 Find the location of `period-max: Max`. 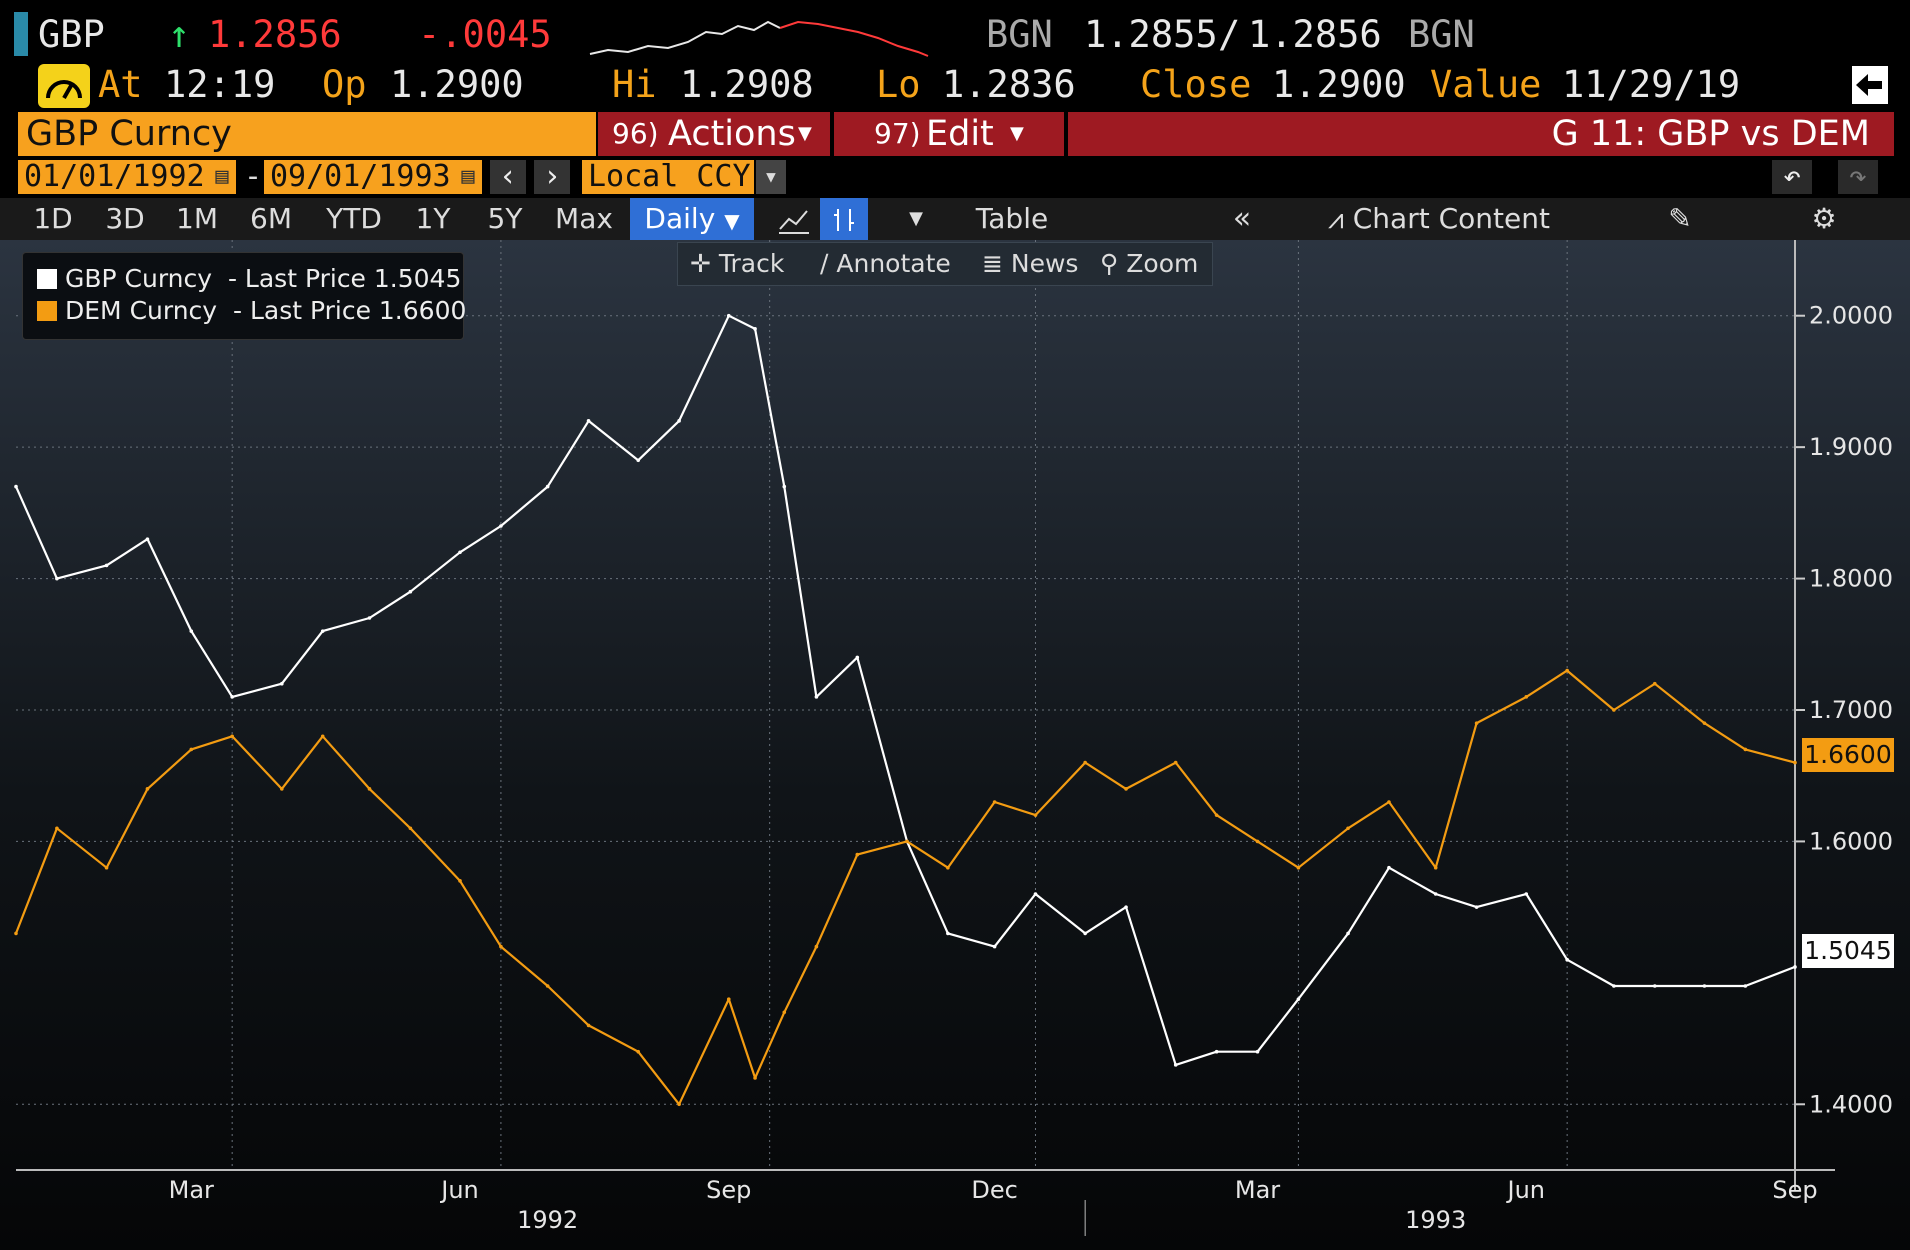

period-max: Max is located at coordinates (584, 218).